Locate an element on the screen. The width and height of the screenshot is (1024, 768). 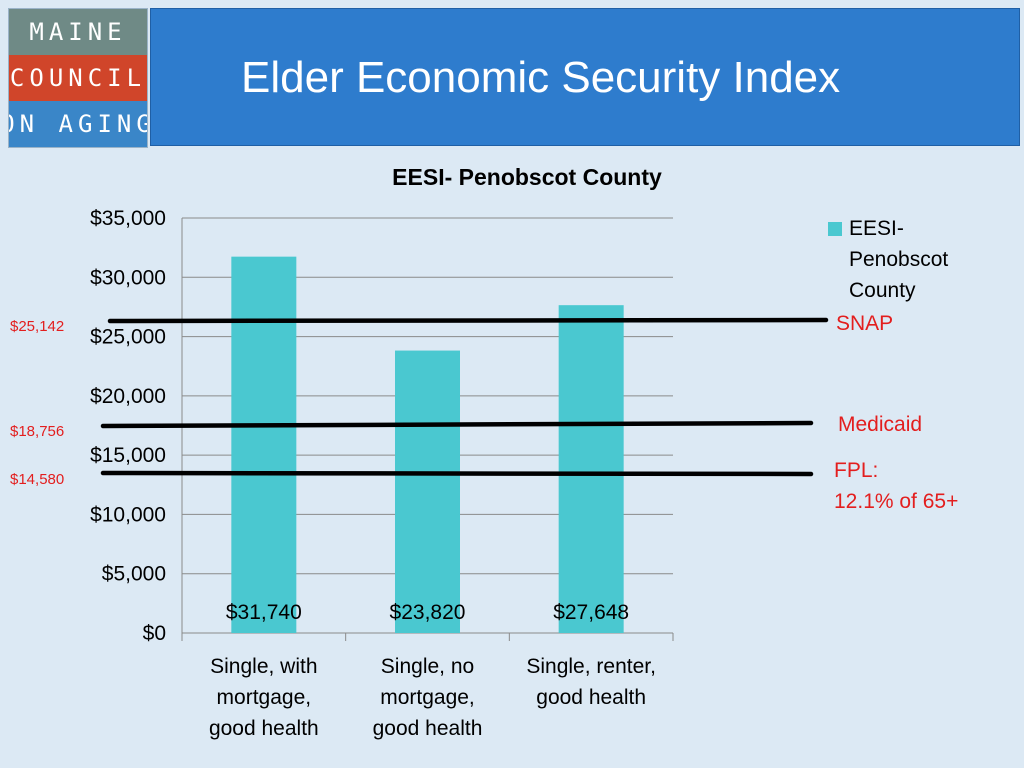
logo-line-1: MAINE is located at coordinates (78, 32).